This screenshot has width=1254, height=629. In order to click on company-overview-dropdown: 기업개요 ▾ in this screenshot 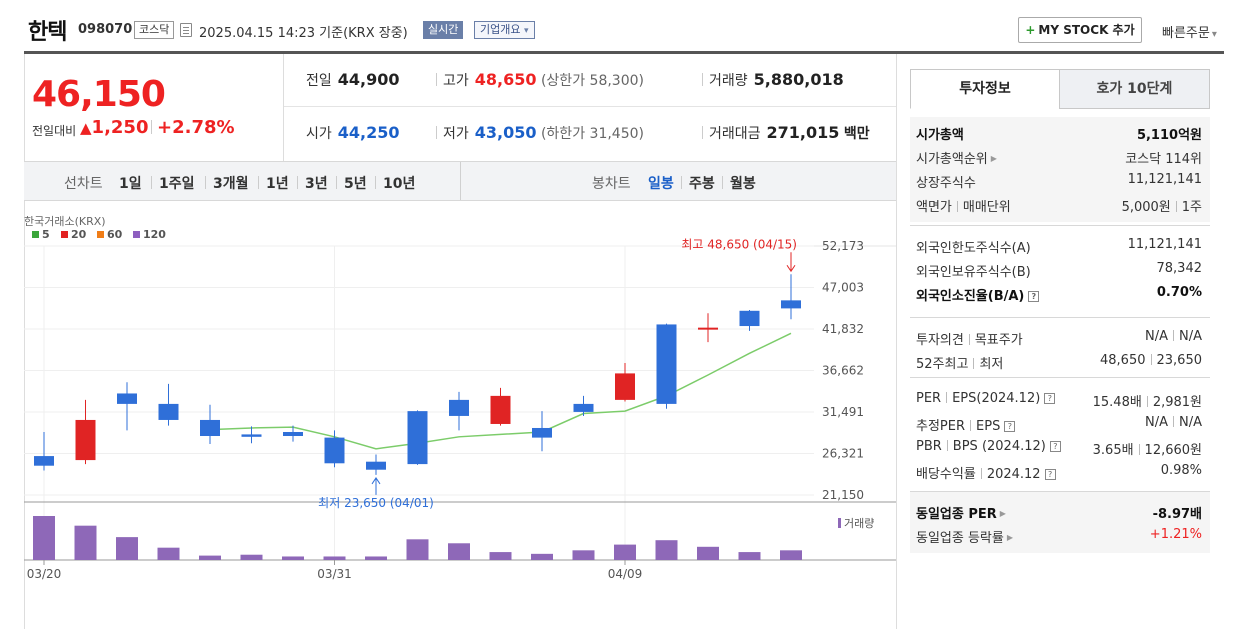, I will do `click(504, 30)`.